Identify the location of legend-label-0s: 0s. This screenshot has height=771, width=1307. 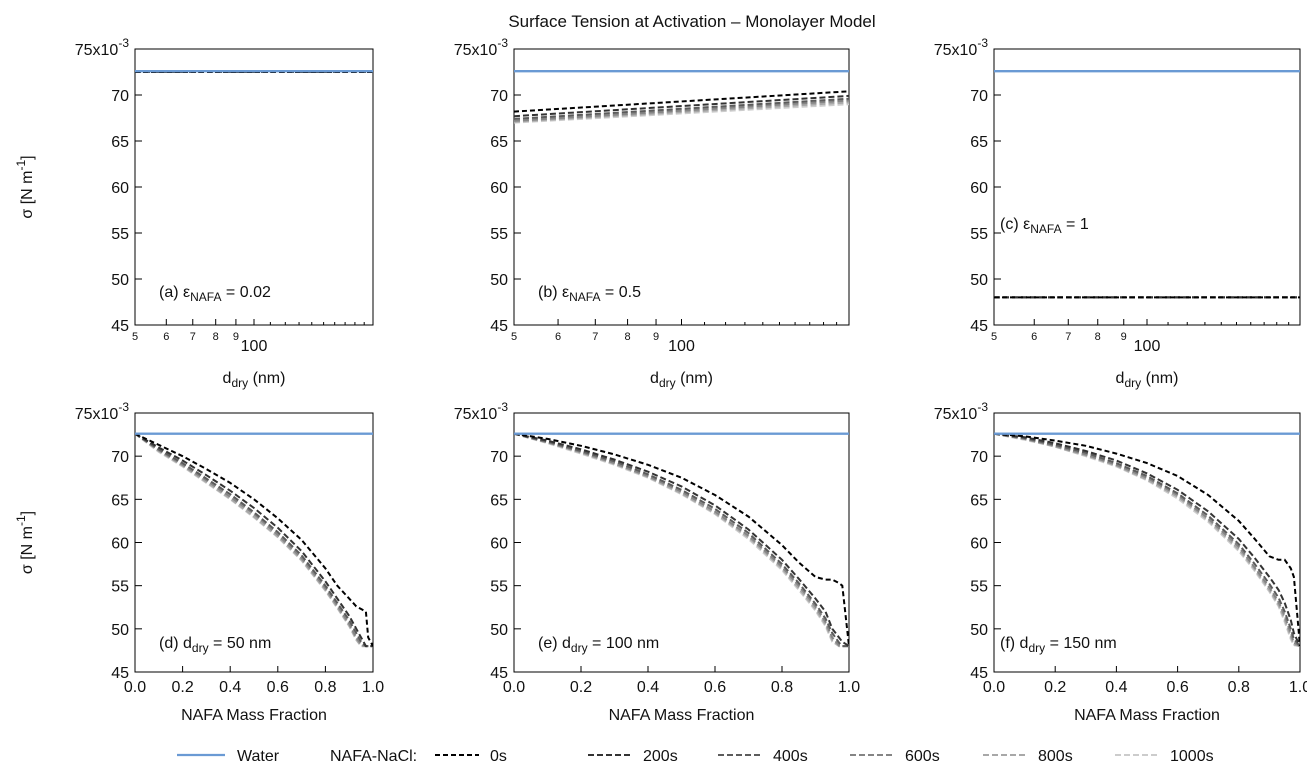
(498, 756).